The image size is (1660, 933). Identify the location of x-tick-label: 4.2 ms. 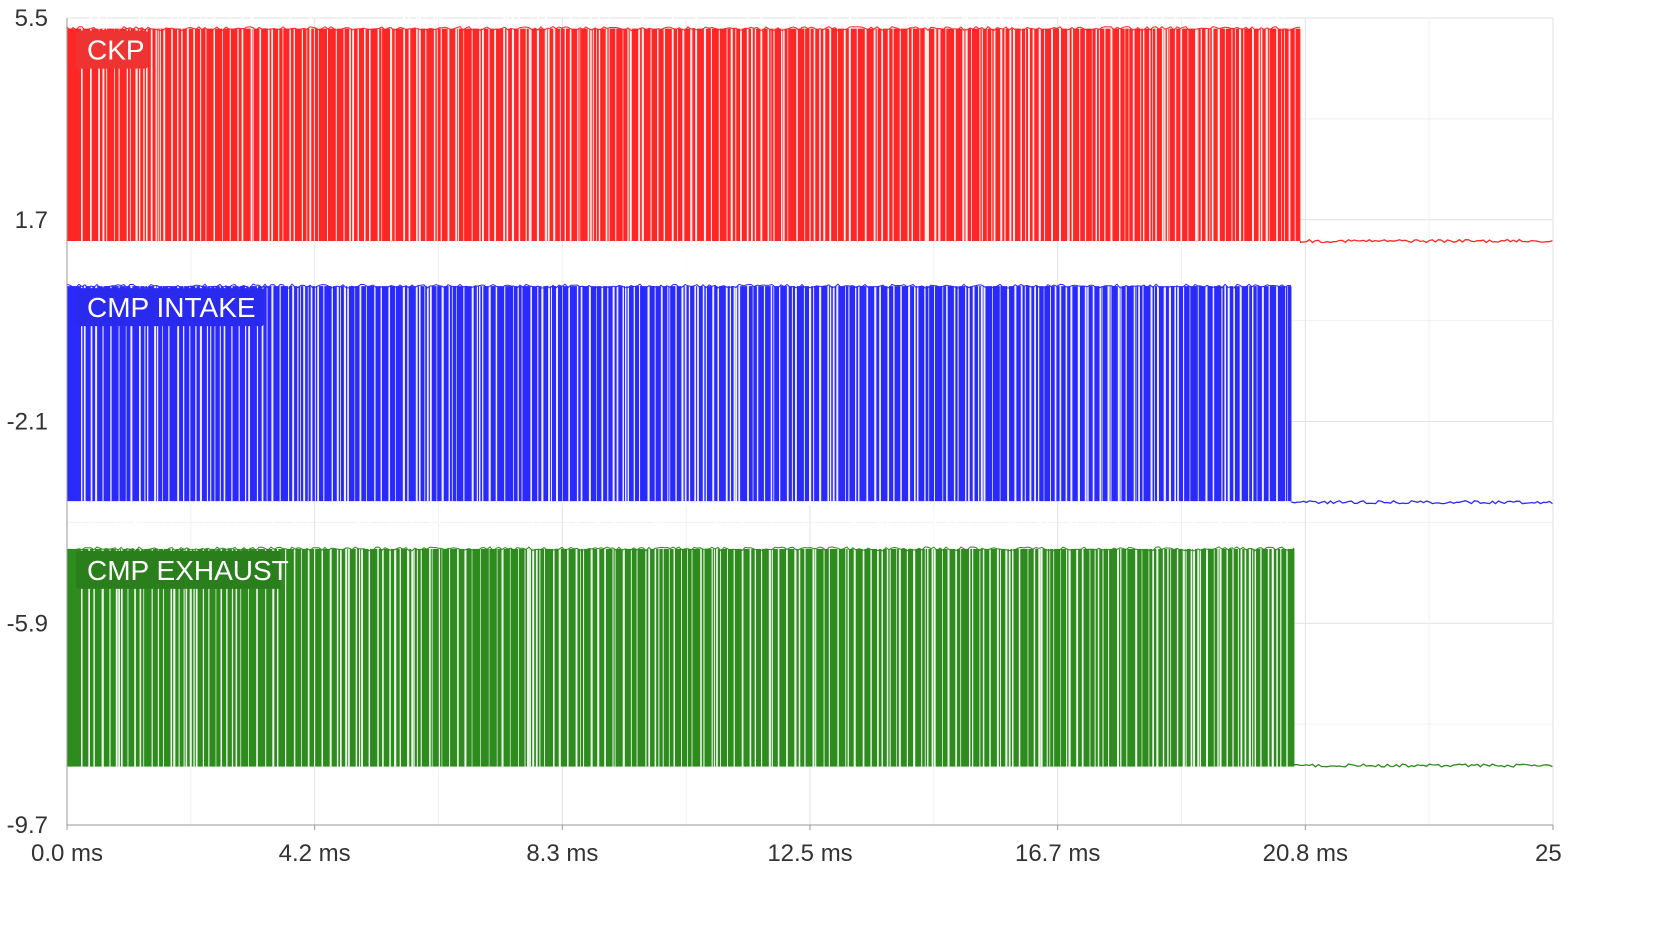
(315, 853).